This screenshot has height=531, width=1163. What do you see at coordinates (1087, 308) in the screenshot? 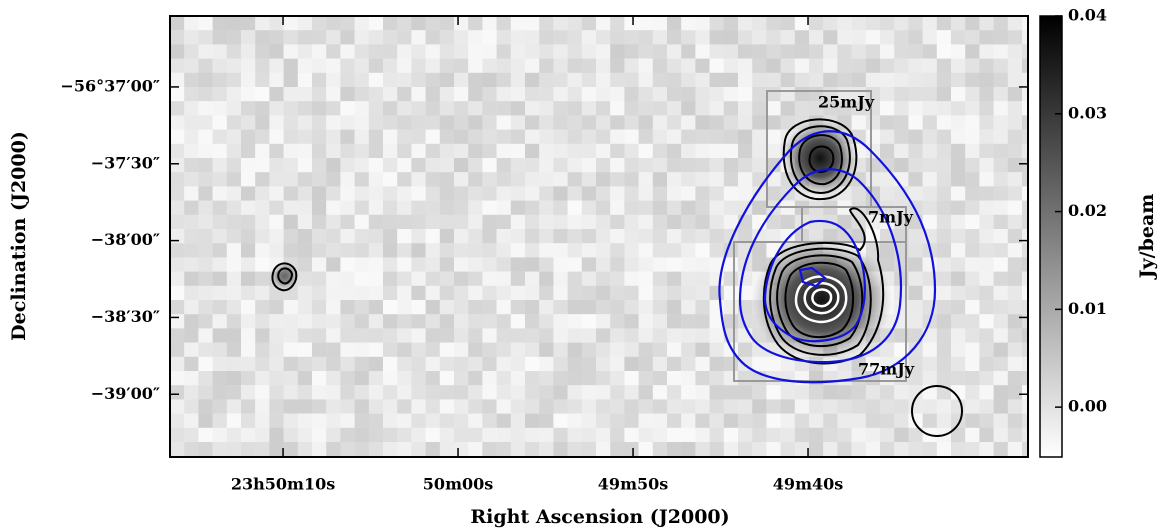
I see `colorbar-tick-label: 0.01` at bounding box center [1087, 308].